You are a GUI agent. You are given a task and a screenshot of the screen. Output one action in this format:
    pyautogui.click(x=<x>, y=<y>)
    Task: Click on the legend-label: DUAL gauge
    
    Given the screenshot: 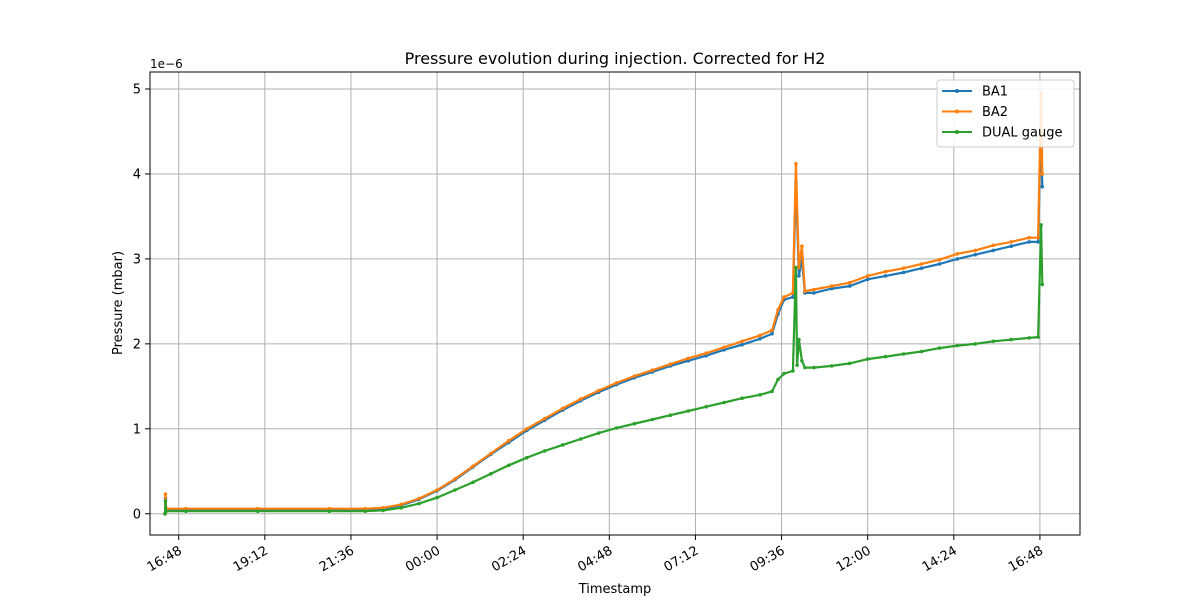 What is the action you would take?
    pyautogui.click(x=1022, y=133)
    